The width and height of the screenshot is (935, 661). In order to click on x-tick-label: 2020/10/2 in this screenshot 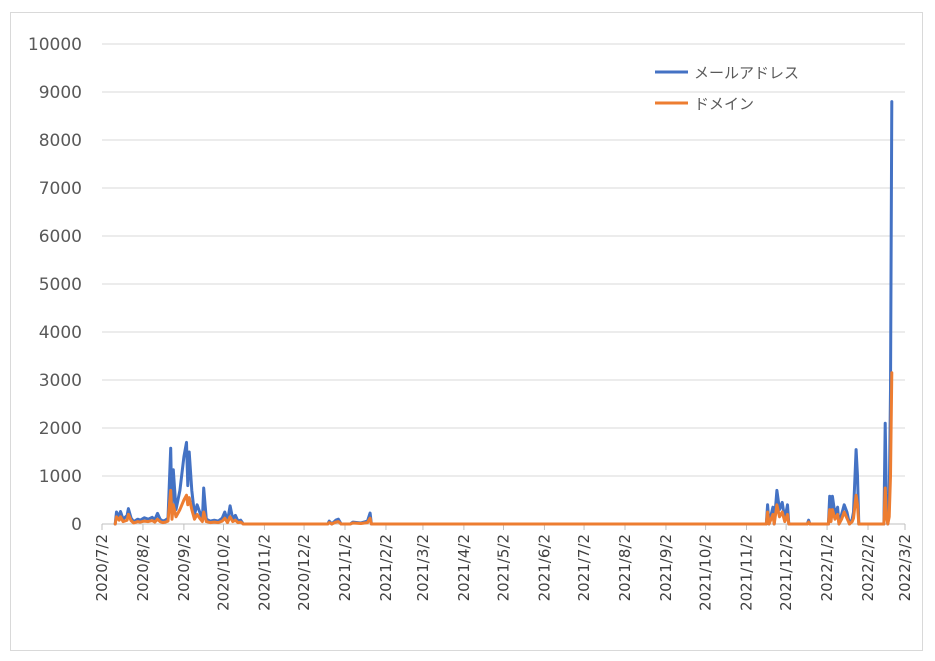, I will do `click(224, 572)`.